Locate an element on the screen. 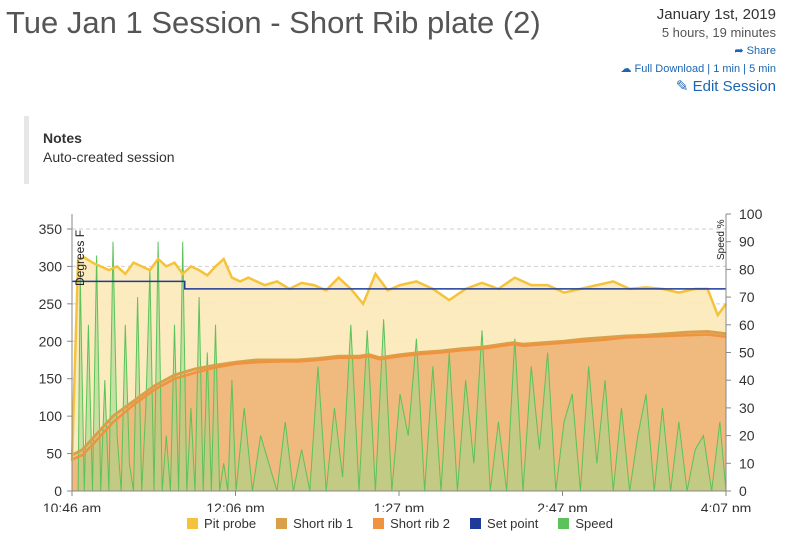 Image resolution: width=800 pixels, height=554 pixels. edit-session-link: ✎ Edit Session is located at coordinates (726, 86).